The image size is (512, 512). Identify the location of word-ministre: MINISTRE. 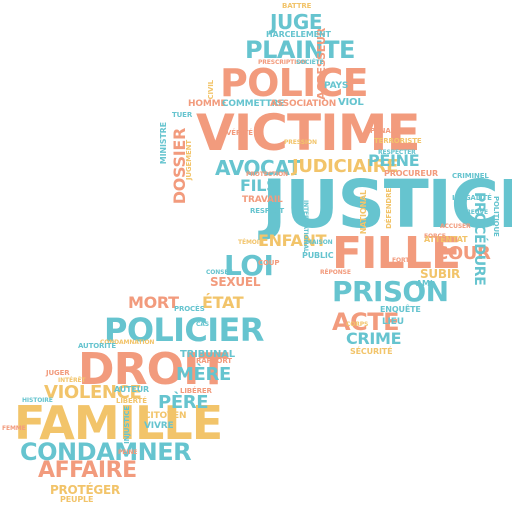
(163, 143).